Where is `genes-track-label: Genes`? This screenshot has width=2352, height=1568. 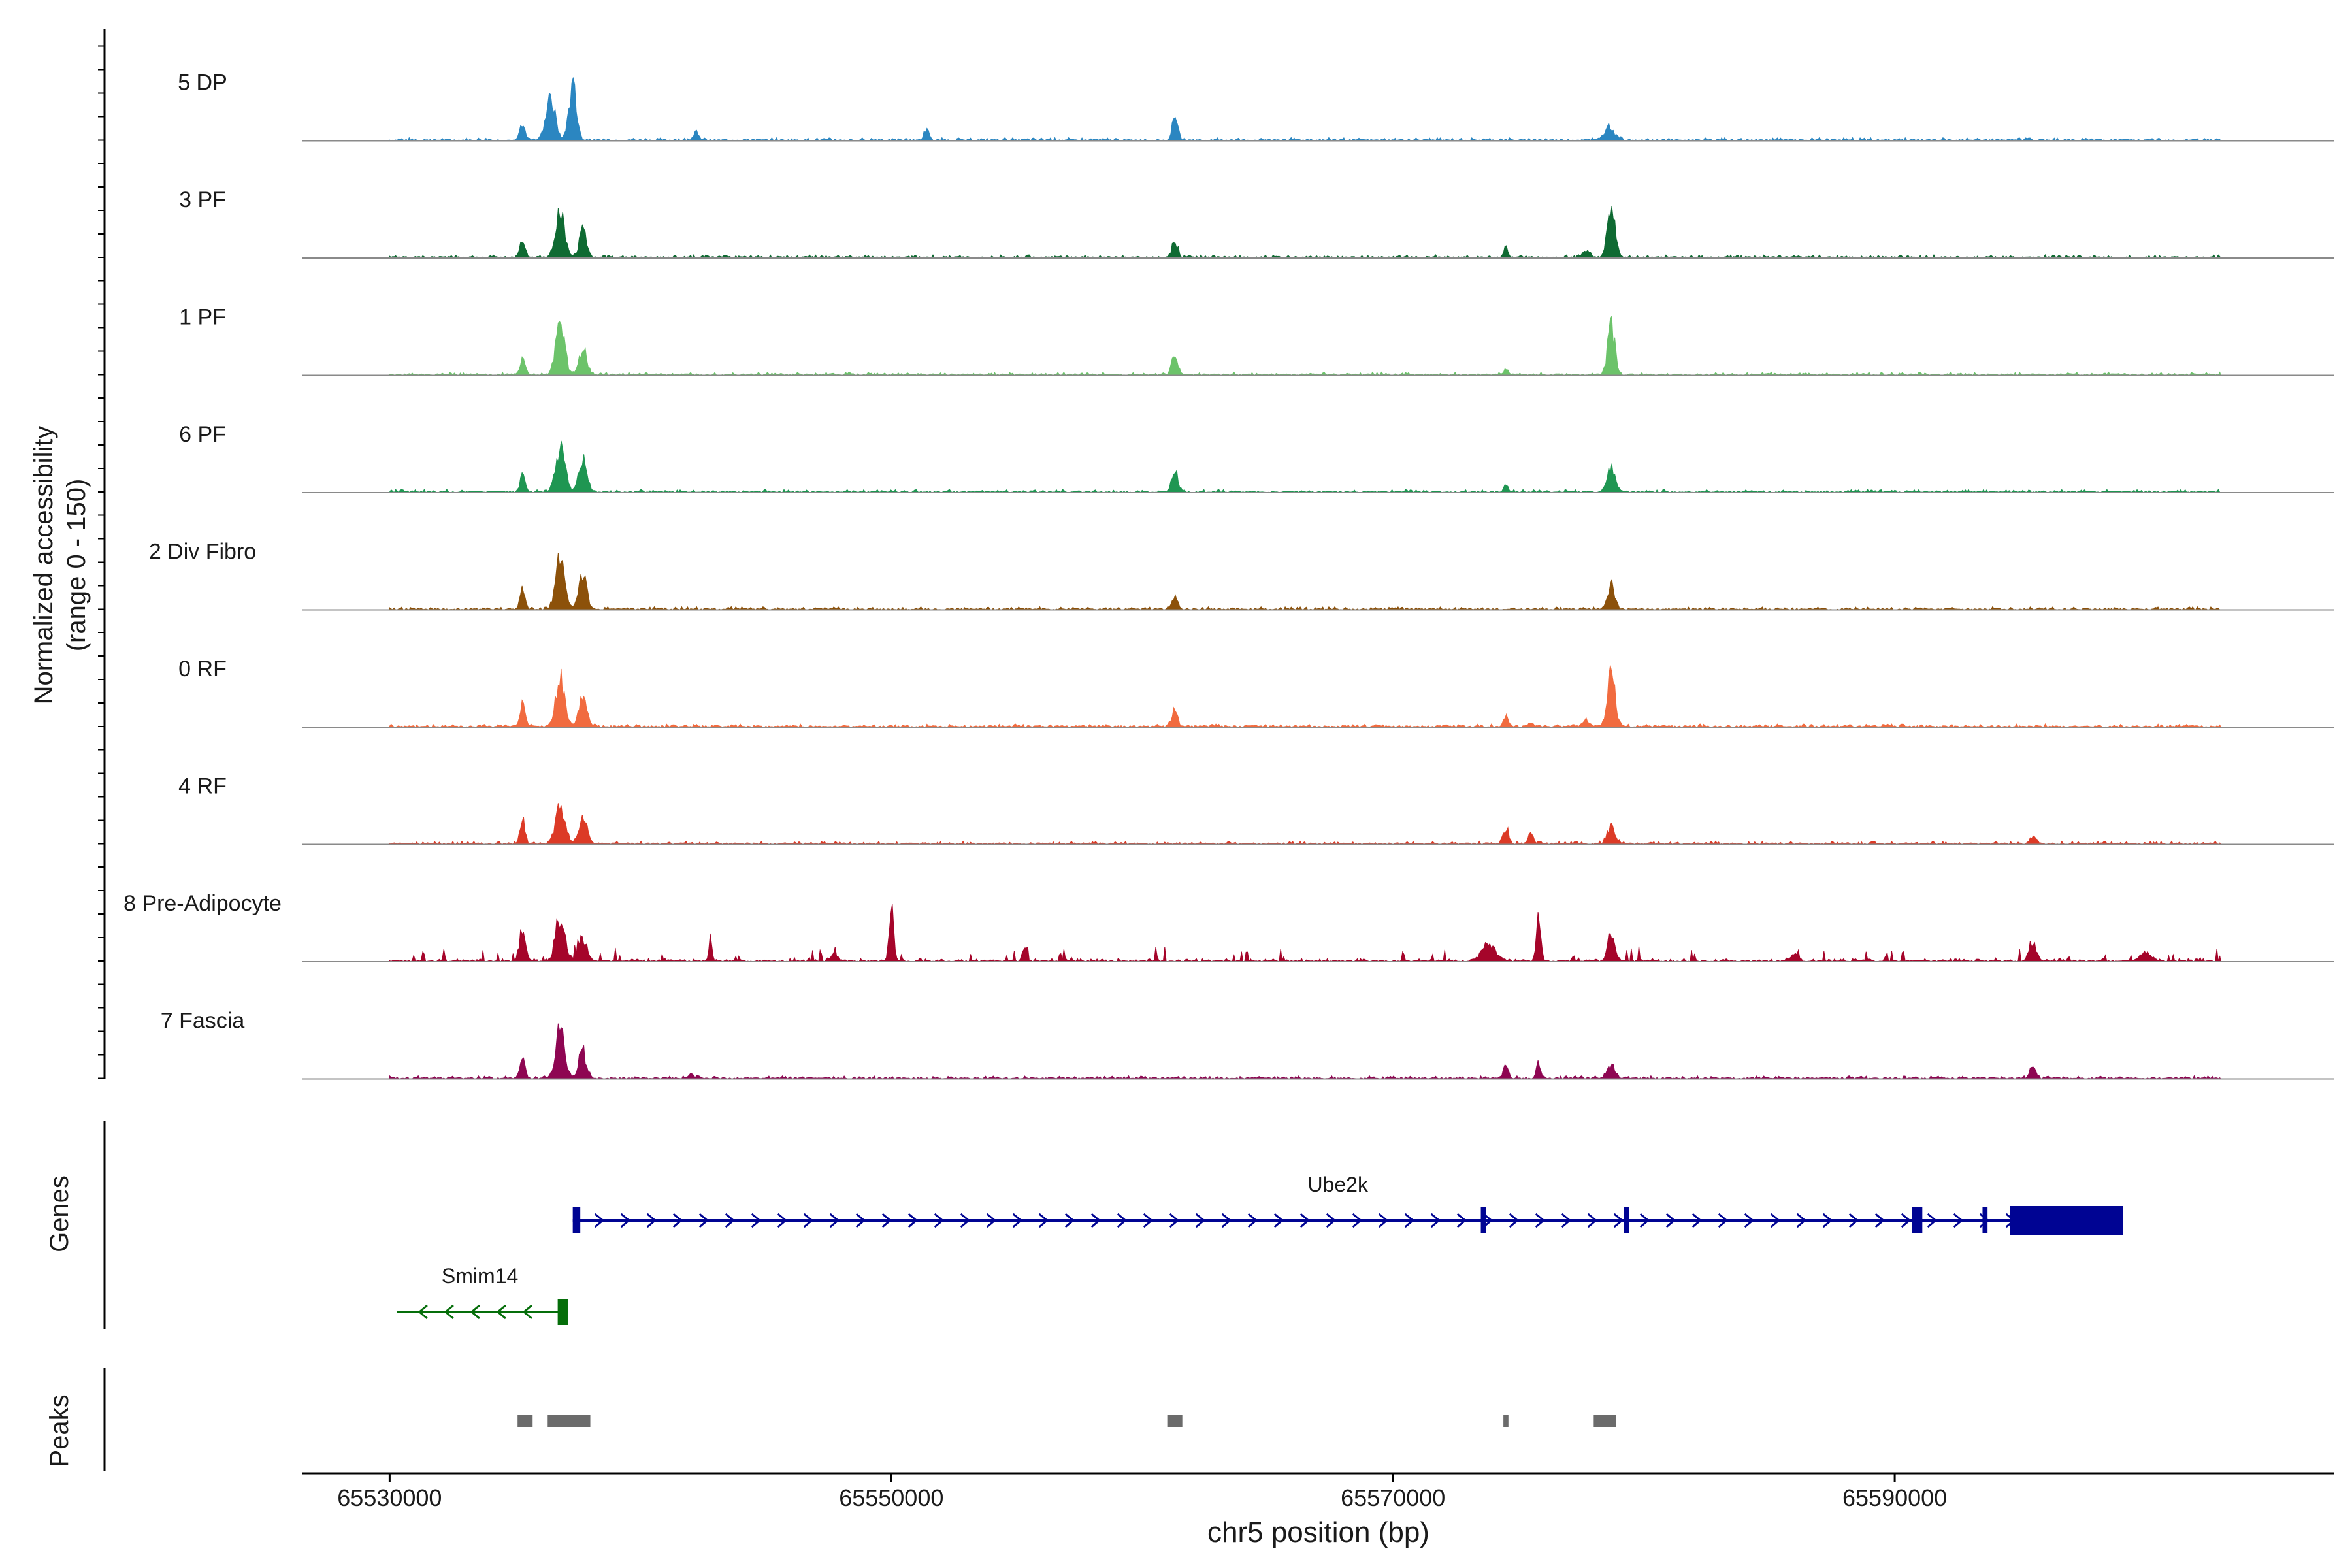
genes-track-label: Genes is located at coordinates (59, 1213).